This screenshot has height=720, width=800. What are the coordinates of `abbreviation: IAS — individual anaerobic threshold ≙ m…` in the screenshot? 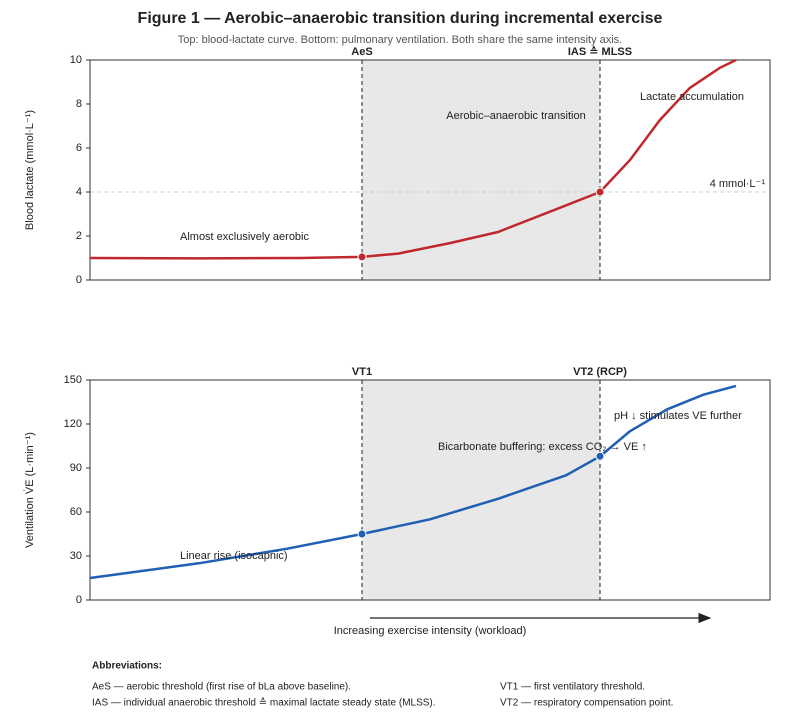 It's located at (264, 703).